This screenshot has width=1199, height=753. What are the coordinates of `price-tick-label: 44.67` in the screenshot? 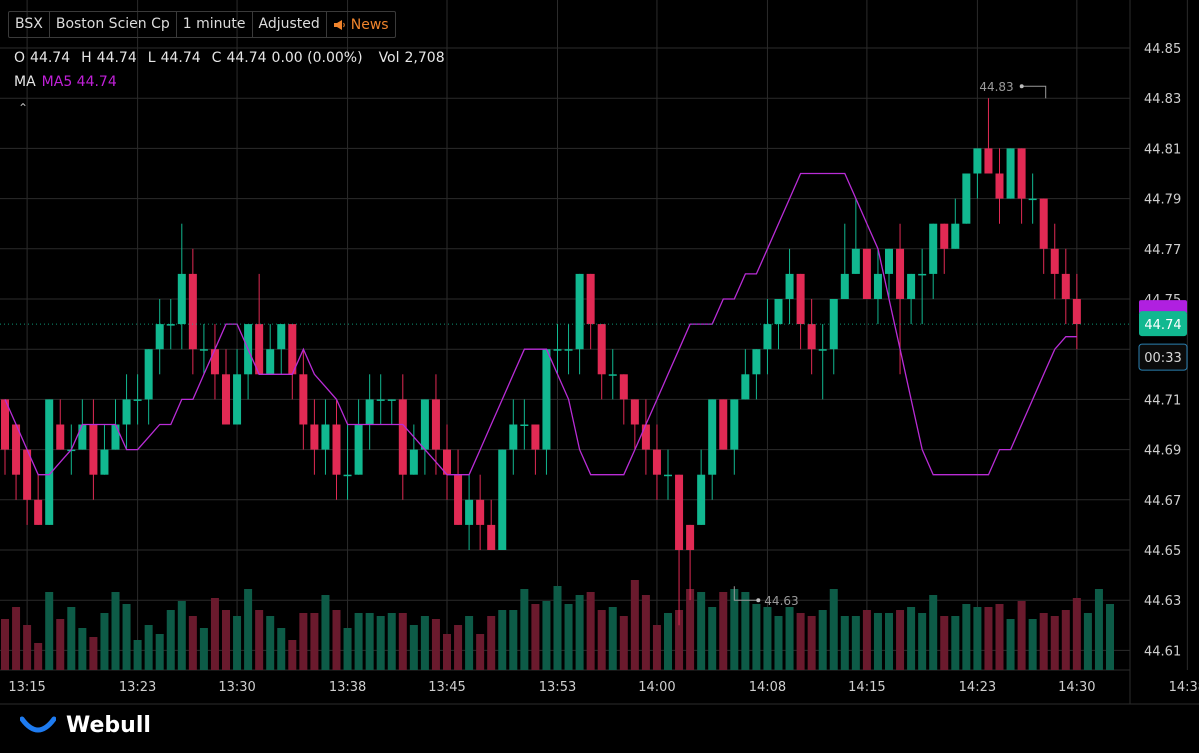 It's located at (1162, 501).